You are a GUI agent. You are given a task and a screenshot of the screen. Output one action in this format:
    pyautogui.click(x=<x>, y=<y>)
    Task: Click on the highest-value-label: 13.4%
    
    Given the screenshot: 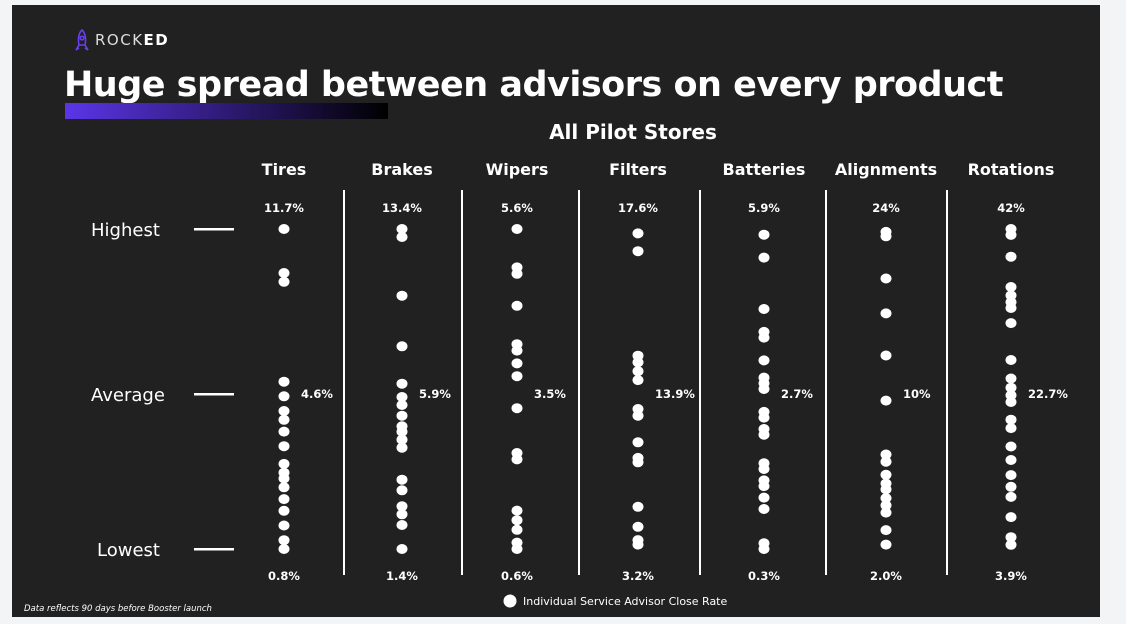 What is the action you would take?
    pyautogui.click(x=402, y=208)
    